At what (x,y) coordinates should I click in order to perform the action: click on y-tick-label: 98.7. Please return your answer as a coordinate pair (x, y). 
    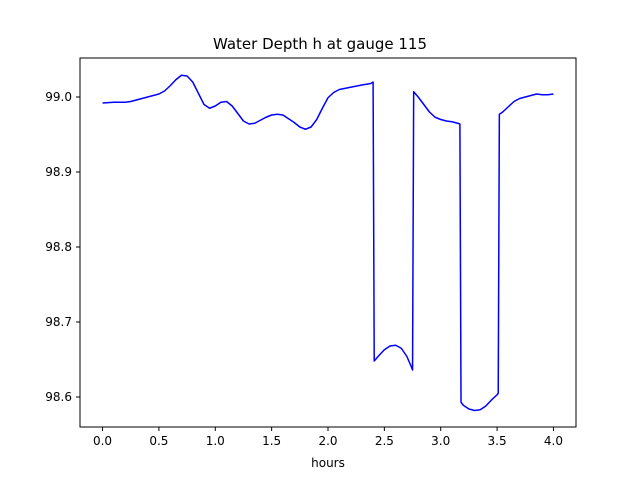
    Looking at the image, I should click on (58, 322).